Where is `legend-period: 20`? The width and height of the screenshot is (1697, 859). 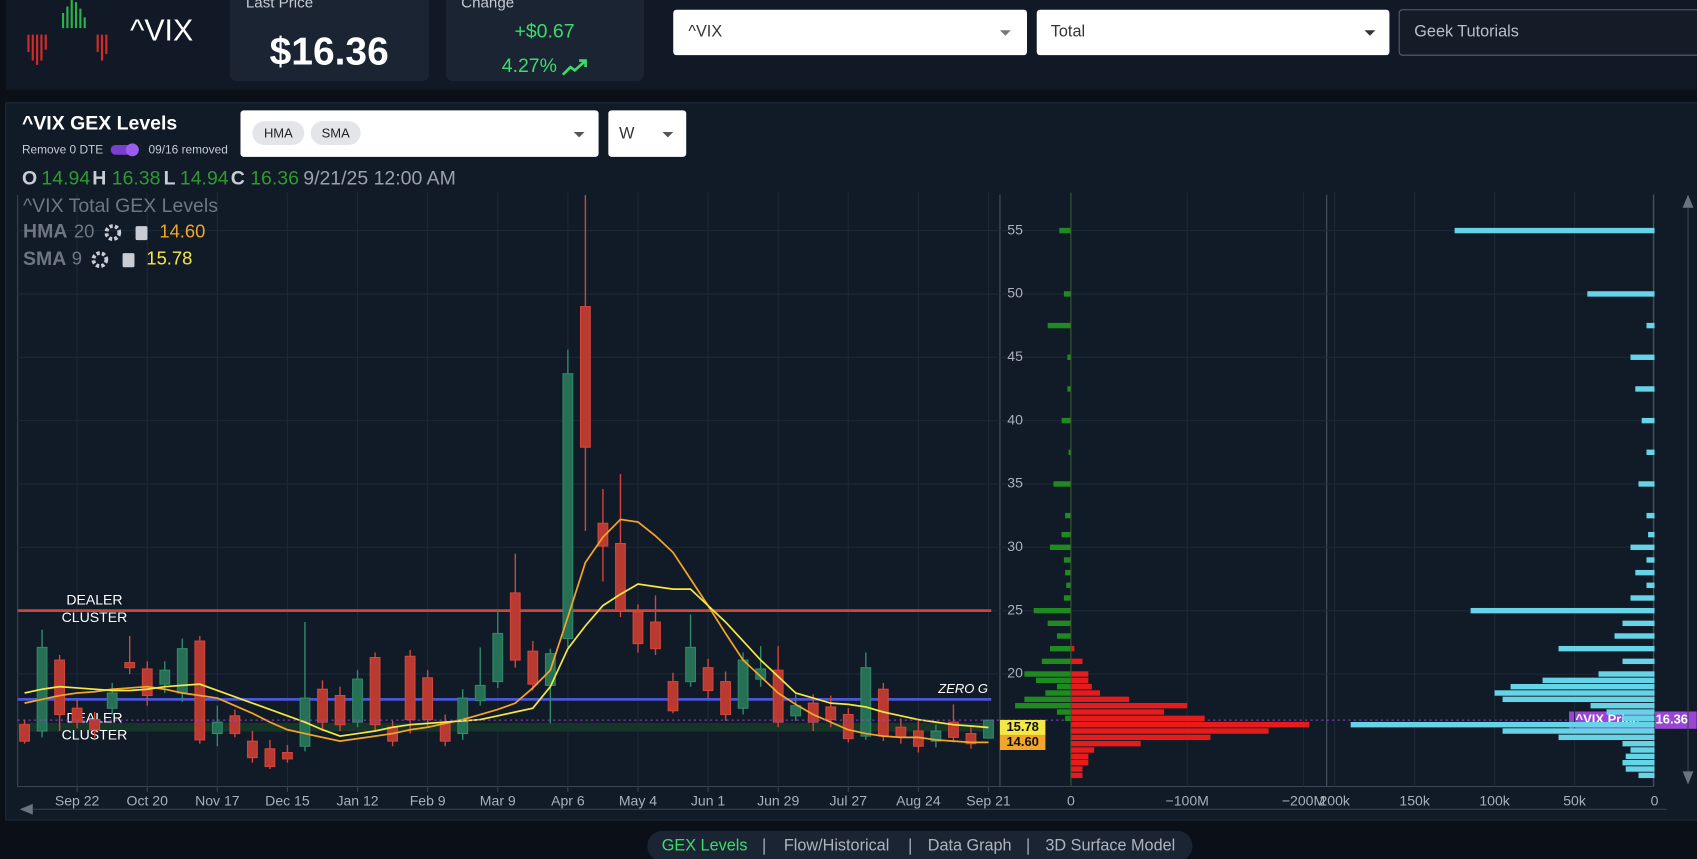
legend-period: 20 is located at coordinates (84, 230).